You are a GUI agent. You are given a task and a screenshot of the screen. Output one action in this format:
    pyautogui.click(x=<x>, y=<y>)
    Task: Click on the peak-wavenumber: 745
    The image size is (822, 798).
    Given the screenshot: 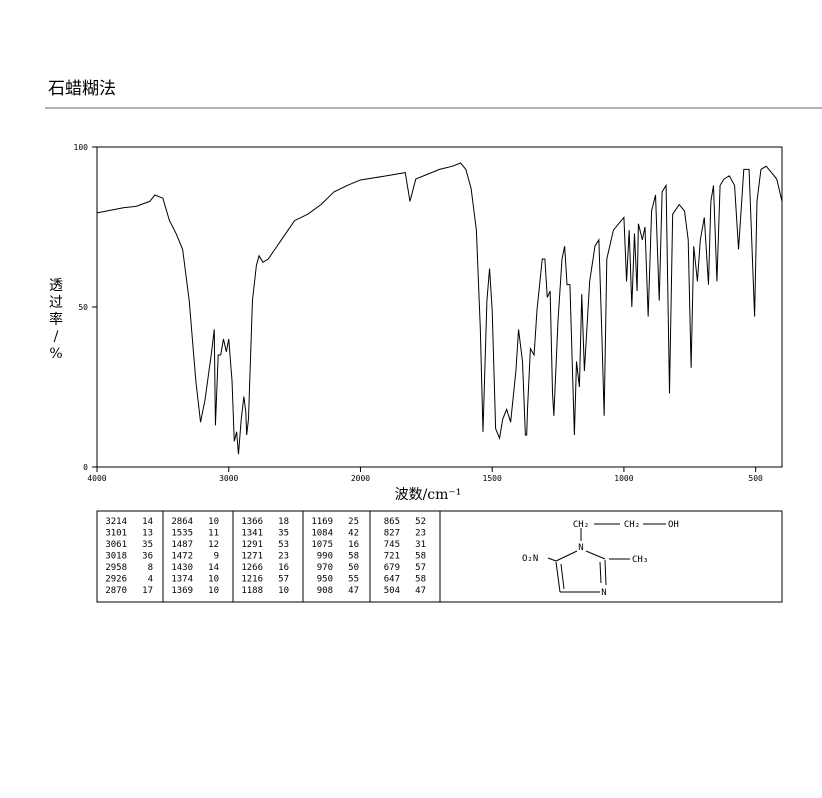 What is the action you would take?
    pyautogui.click(x=392, y=545)
    